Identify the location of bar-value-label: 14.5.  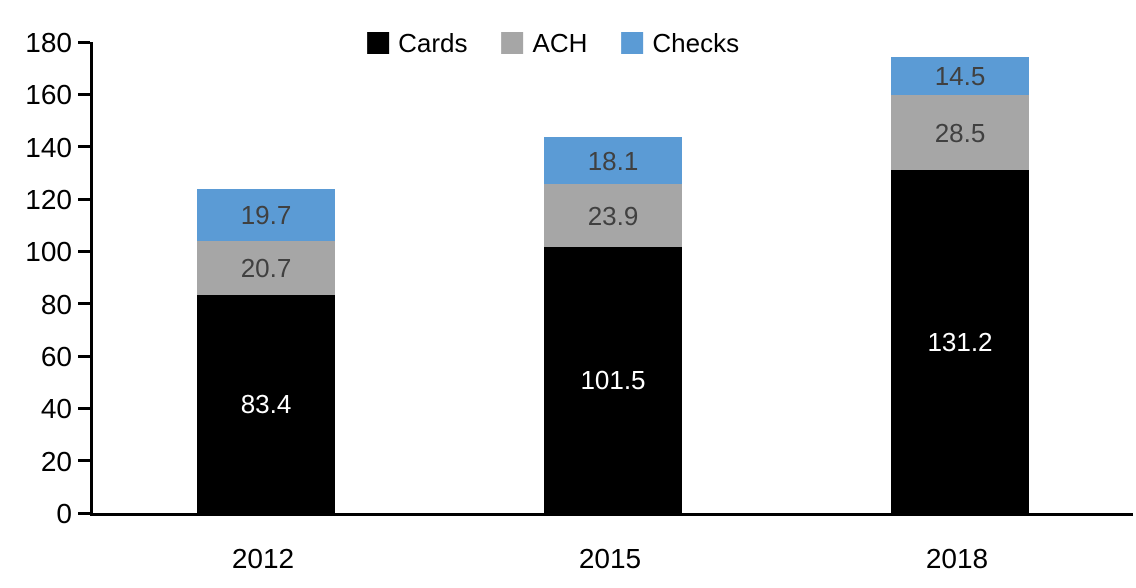
(960, 76).